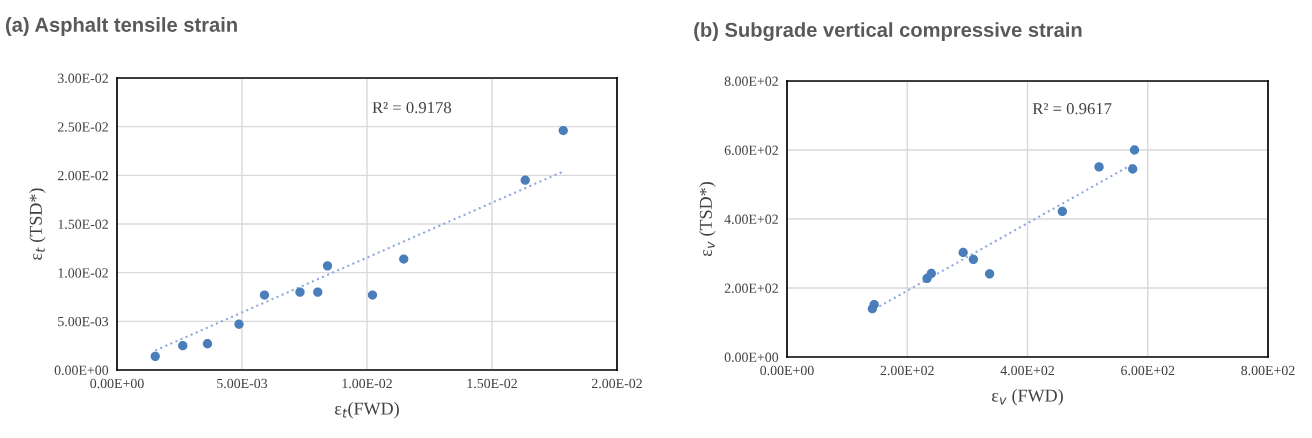  What do you see at coordinates (82, 175) in the screenshot?
I see `y-tick-label: 2.00E-02` at bounding box center [82, 175].